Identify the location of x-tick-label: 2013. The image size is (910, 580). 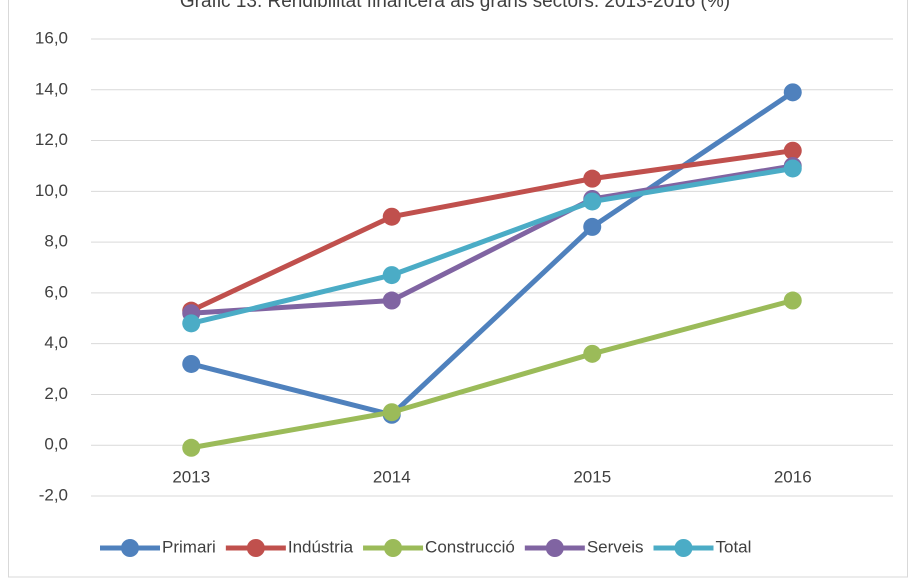
(191, 476).